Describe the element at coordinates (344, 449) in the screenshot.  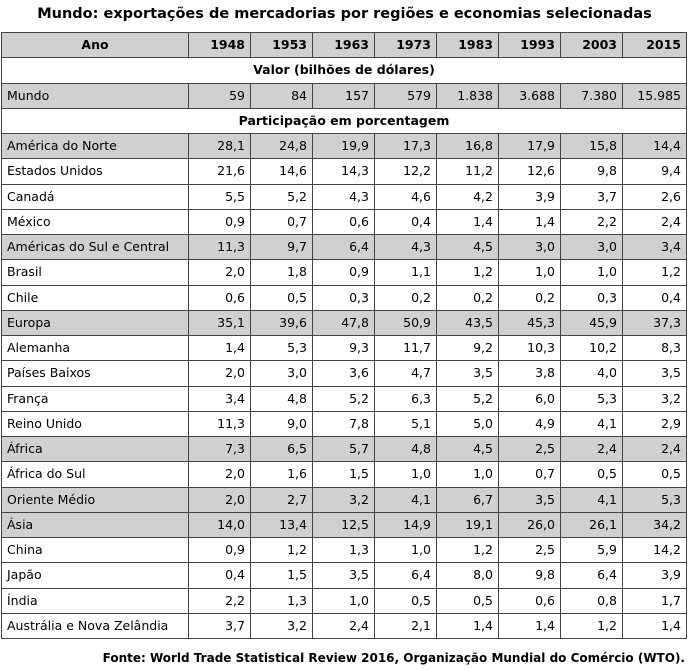
I see `table-row: África 7,3 6,5 5,7 4,8 4,5 2,5 2,4 2,4` at that location.